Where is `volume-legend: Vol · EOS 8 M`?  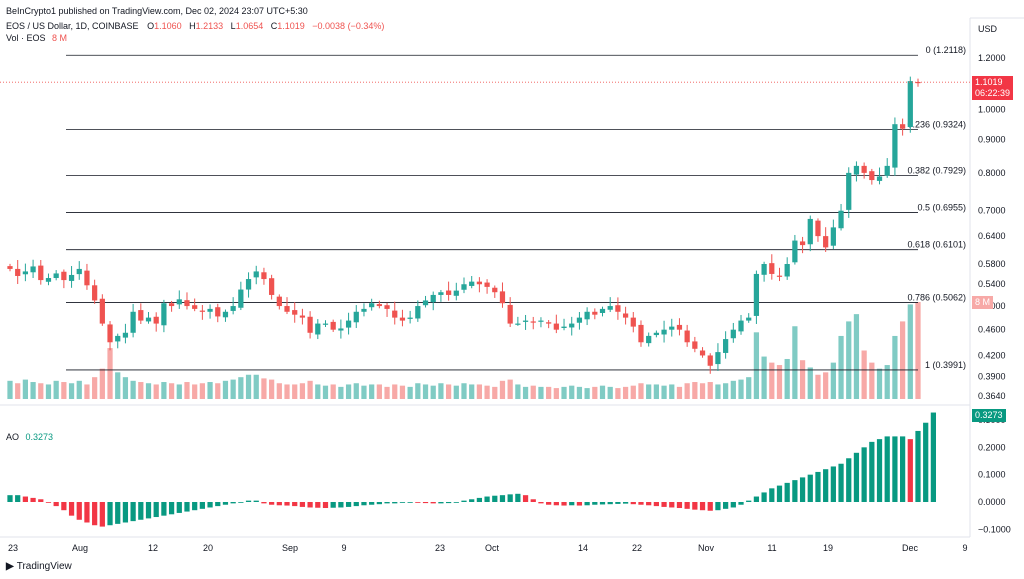 volume-legend: Vol · EOS 8 M is located at coordinates (36, 38).